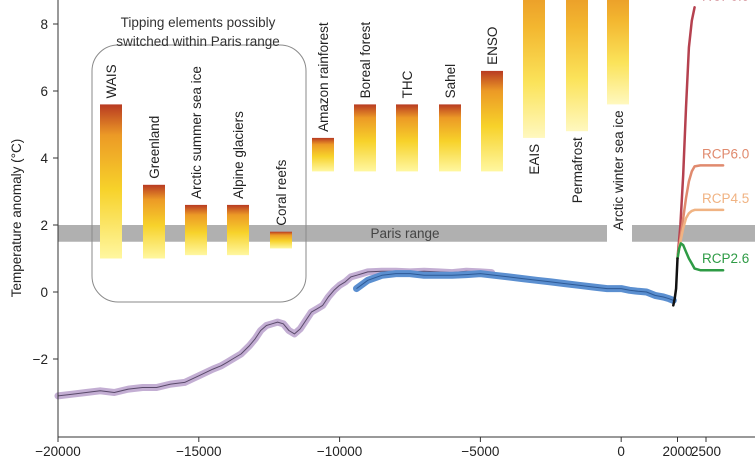  Describe the element at coordinates (725, 153) in the screenshot. I see `rcp-label: RCP6.0` at that location.